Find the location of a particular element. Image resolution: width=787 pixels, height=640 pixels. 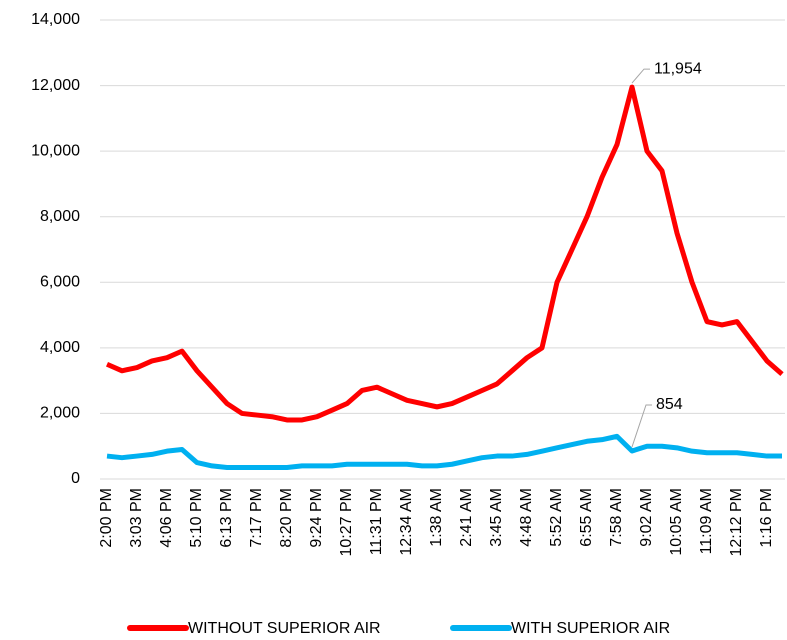

x-tick-label: 3:03 PM is located at coordinates (136, 518).